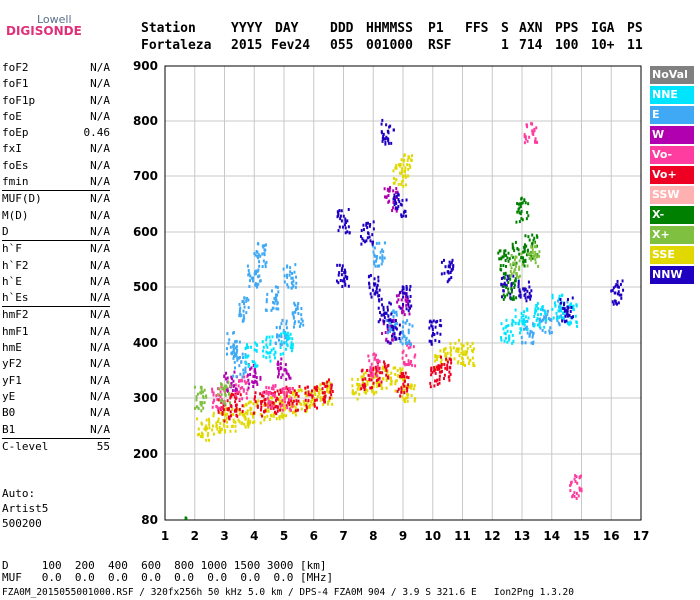 The height and width of the screenshot is (600, 700). Describe the element at coordinates (373, 536) in the screenshot. I see `x-tick-label: 8` at that location.